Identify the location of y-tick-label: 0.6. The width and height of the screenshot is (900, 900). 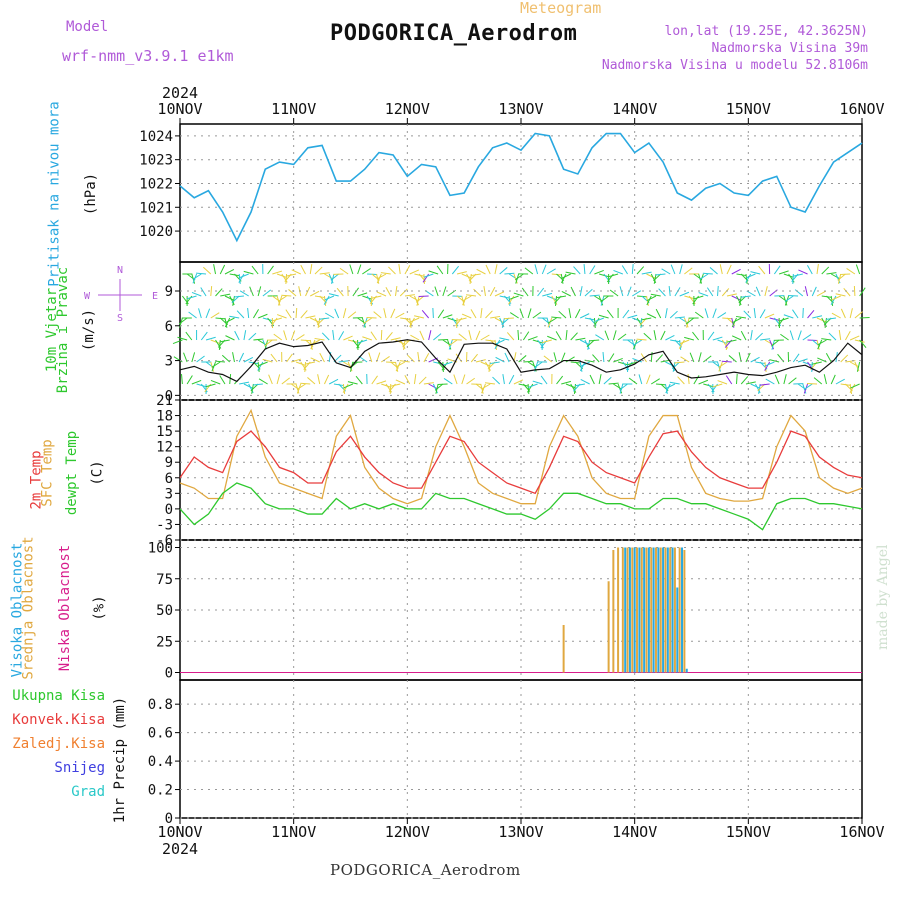
(160, 734).